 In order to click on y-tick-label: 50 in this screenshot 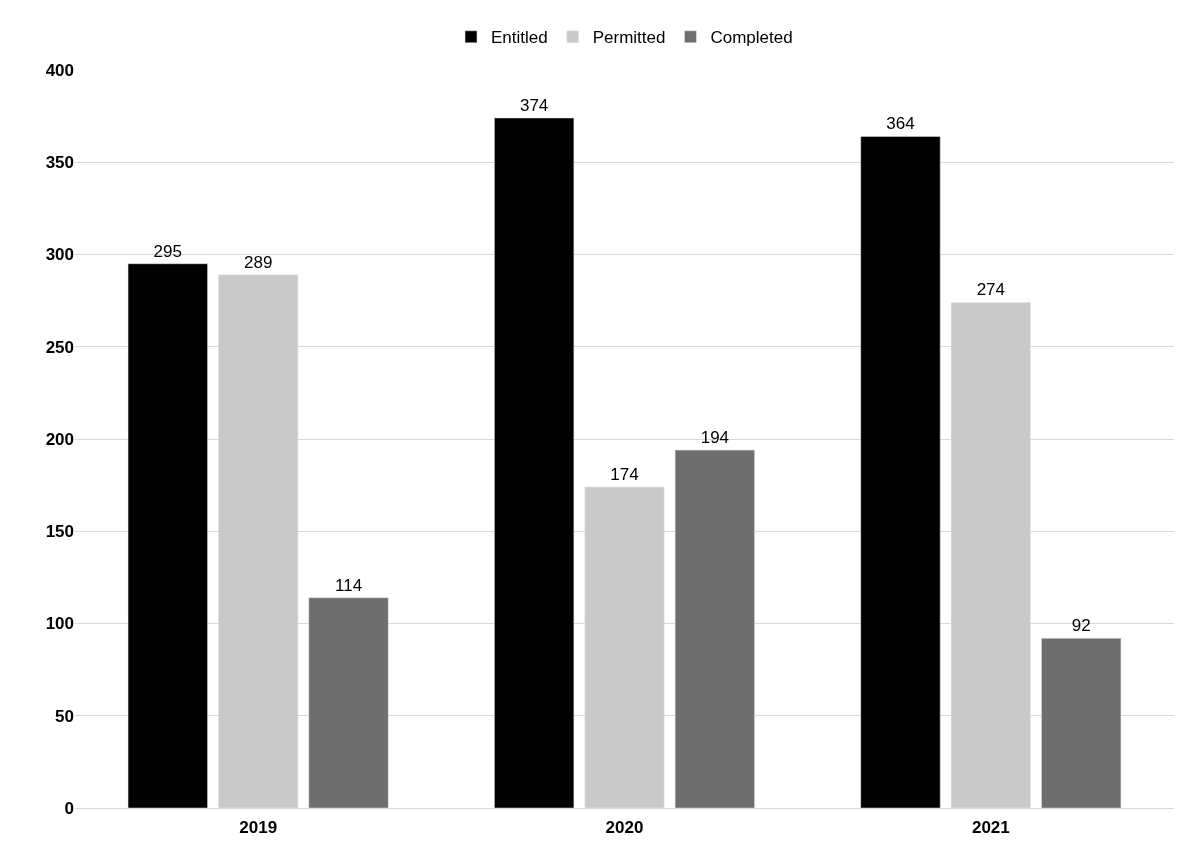, I will do `click(64, 716)`.